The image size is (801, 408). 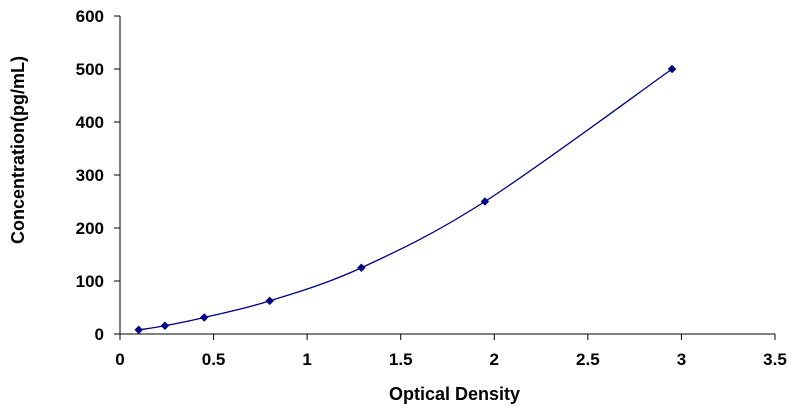 I want to click on y-axis-title: Concentration(pg/mL), so click(x=18, y=150).